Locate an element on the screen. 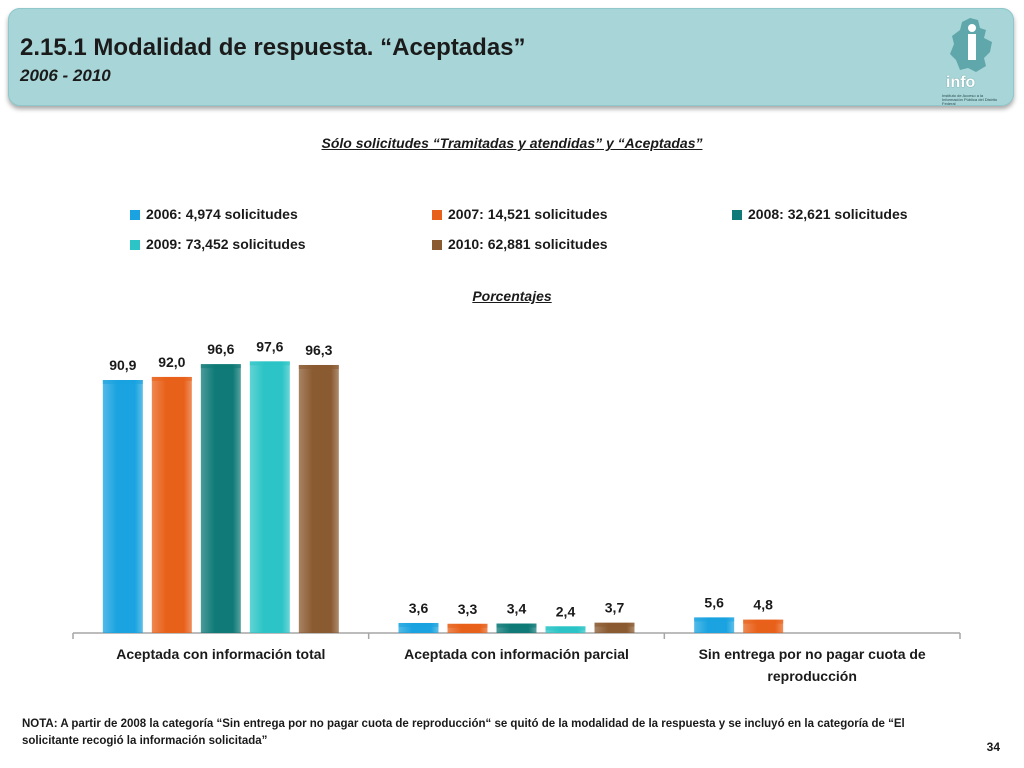  legend-label: 2010: 62,881 solicitudes is located at coordinates (528, 244).